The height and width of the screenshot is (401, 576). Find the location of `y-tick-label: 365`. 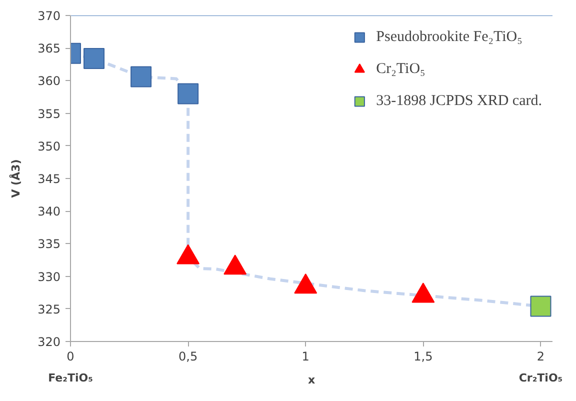

y-tick-label: 365 is located at coordinates (49, 49).